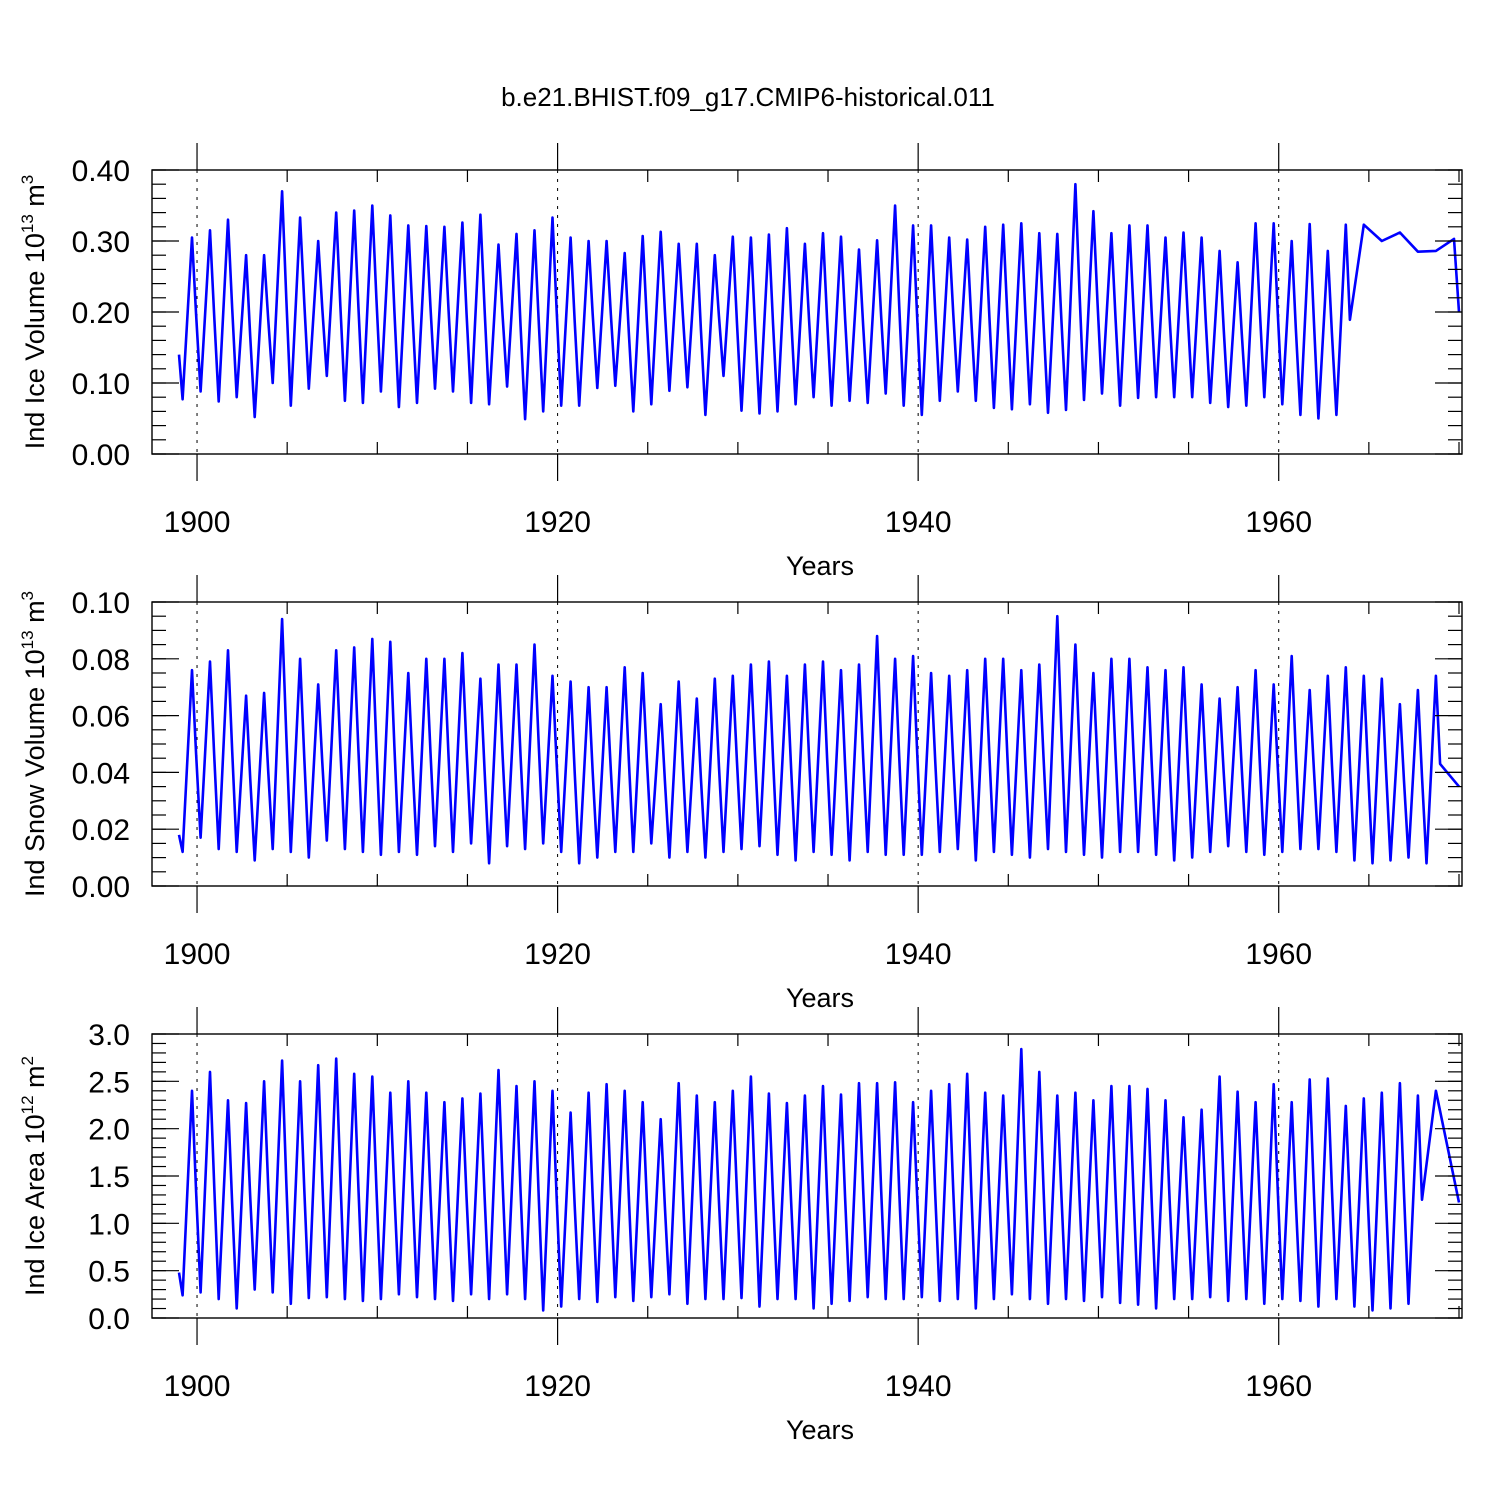  I want to click on y-tick-label: 1.5, so click(109, 1177).